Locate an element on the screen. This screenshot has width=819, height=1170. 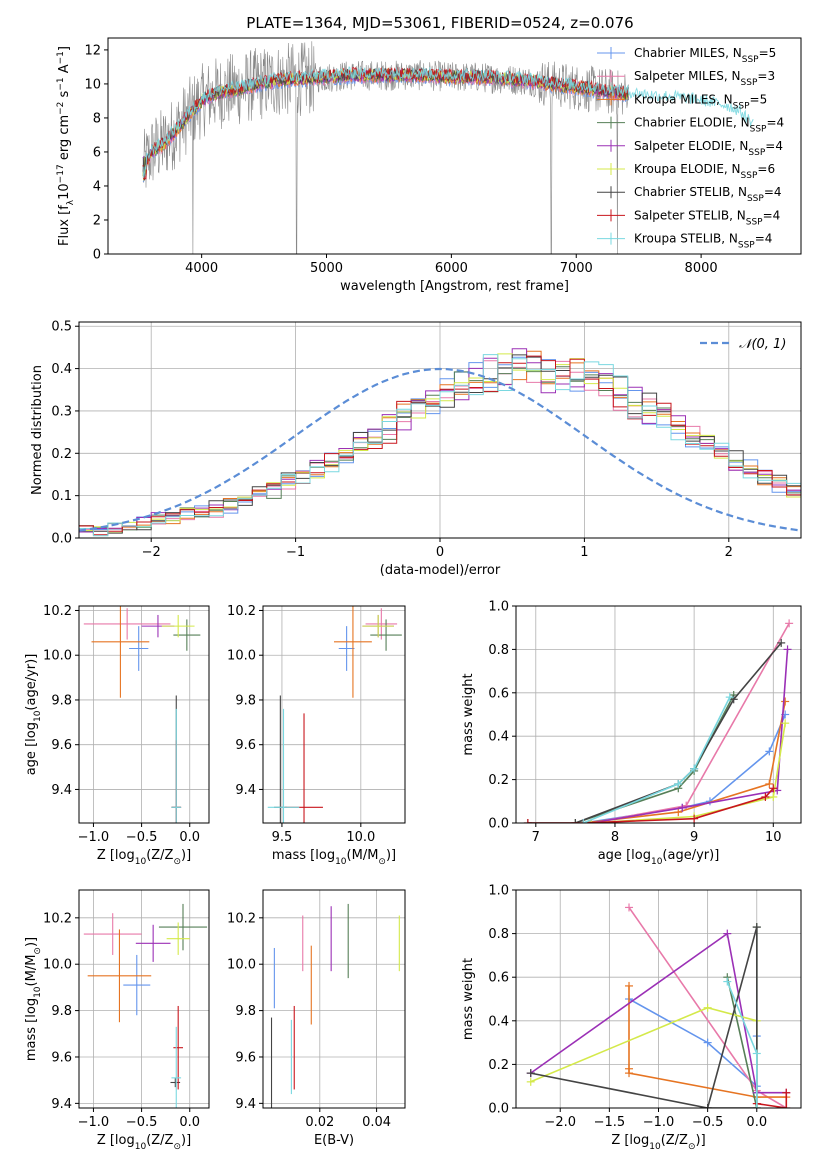
y-tick-label: 2 is located at coordinates (97, 220).